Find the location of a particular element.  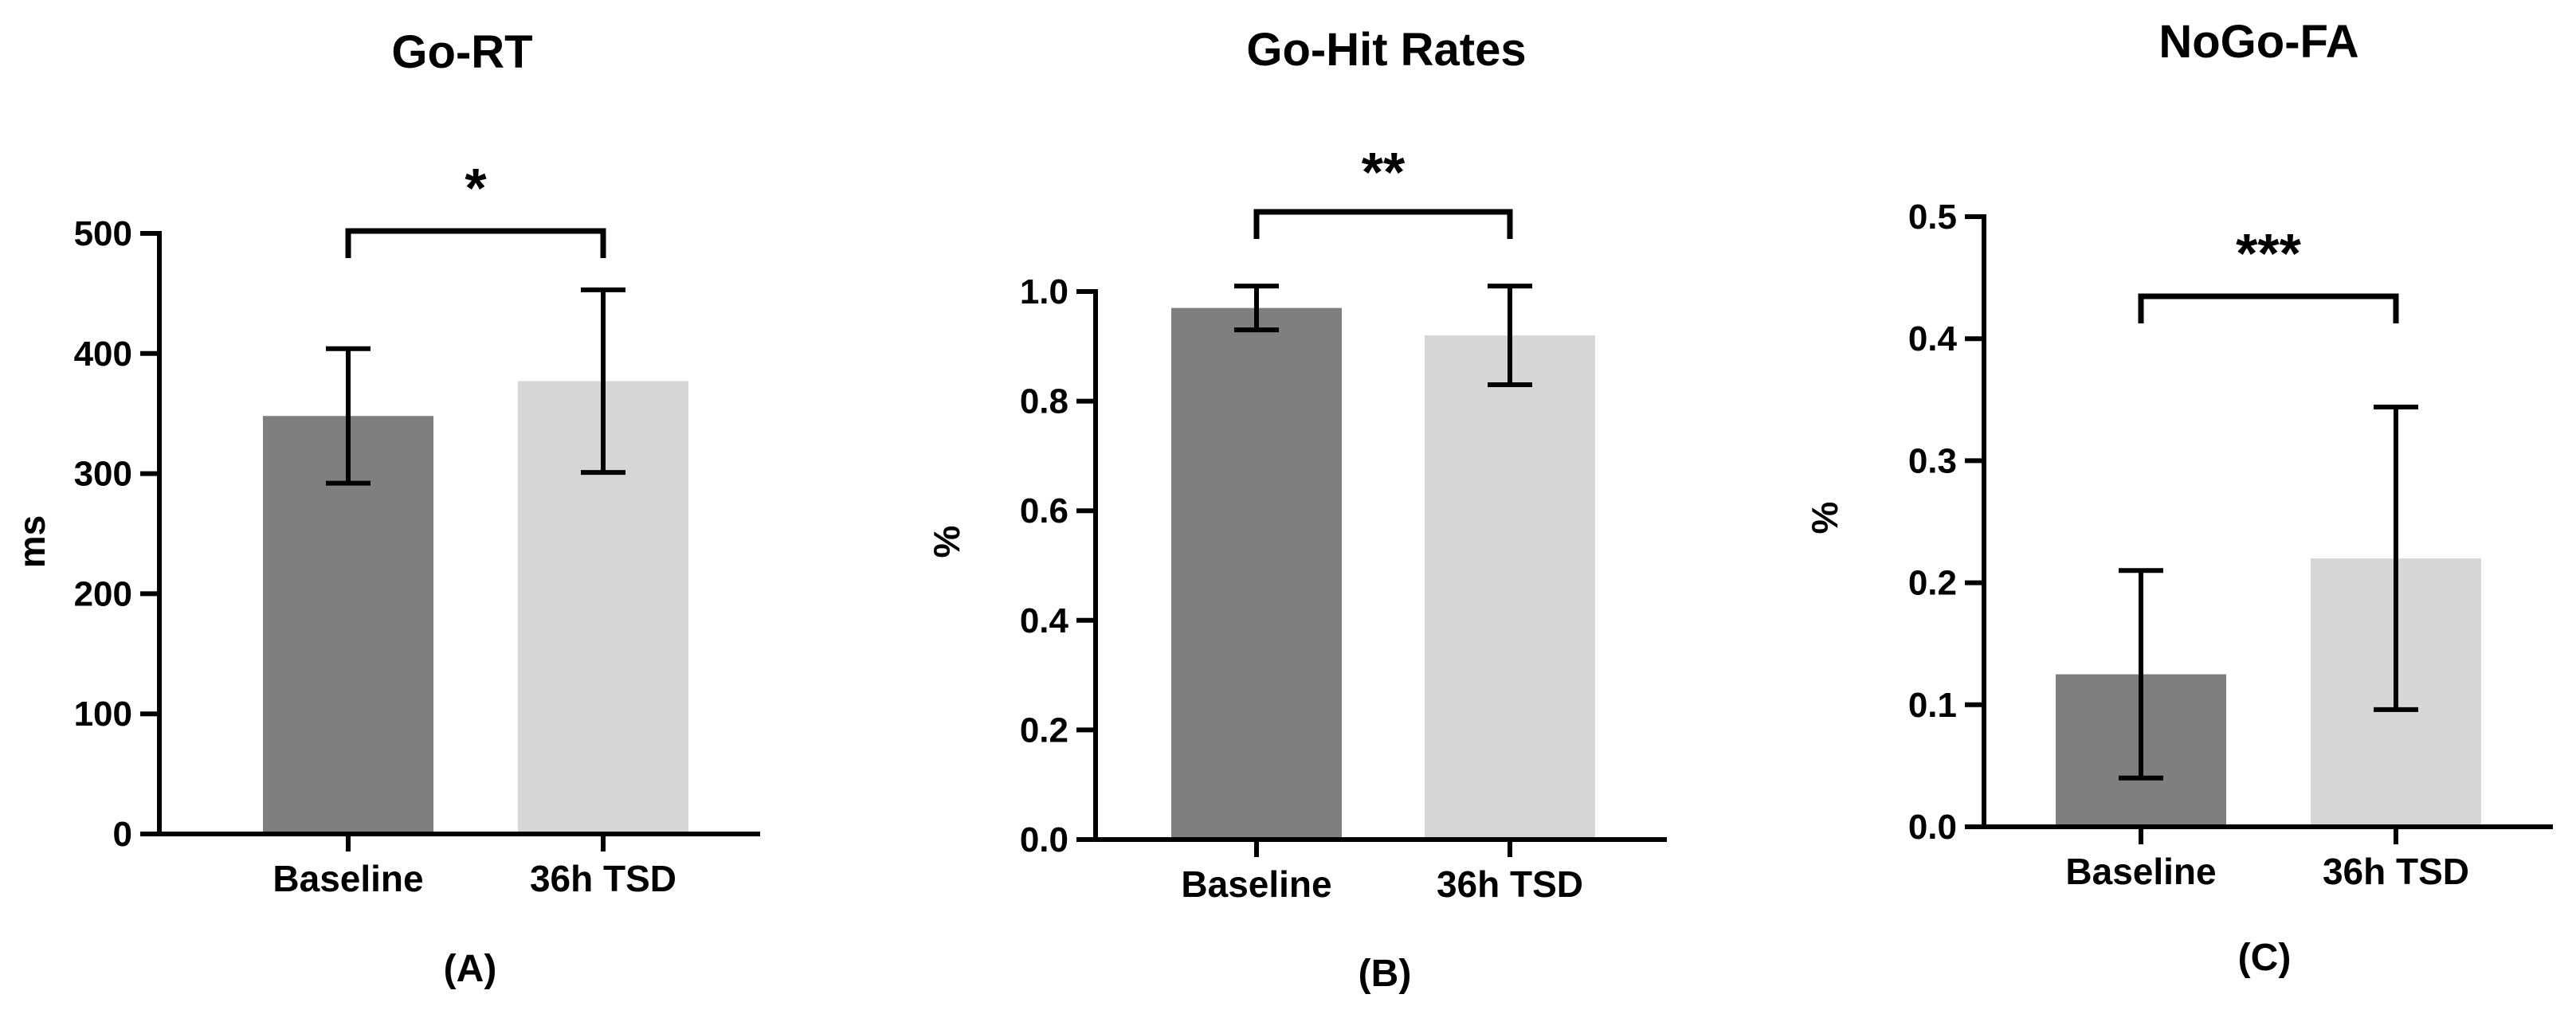

chart-title: Go-Hit Rates is located at coordinates (1386, 50).